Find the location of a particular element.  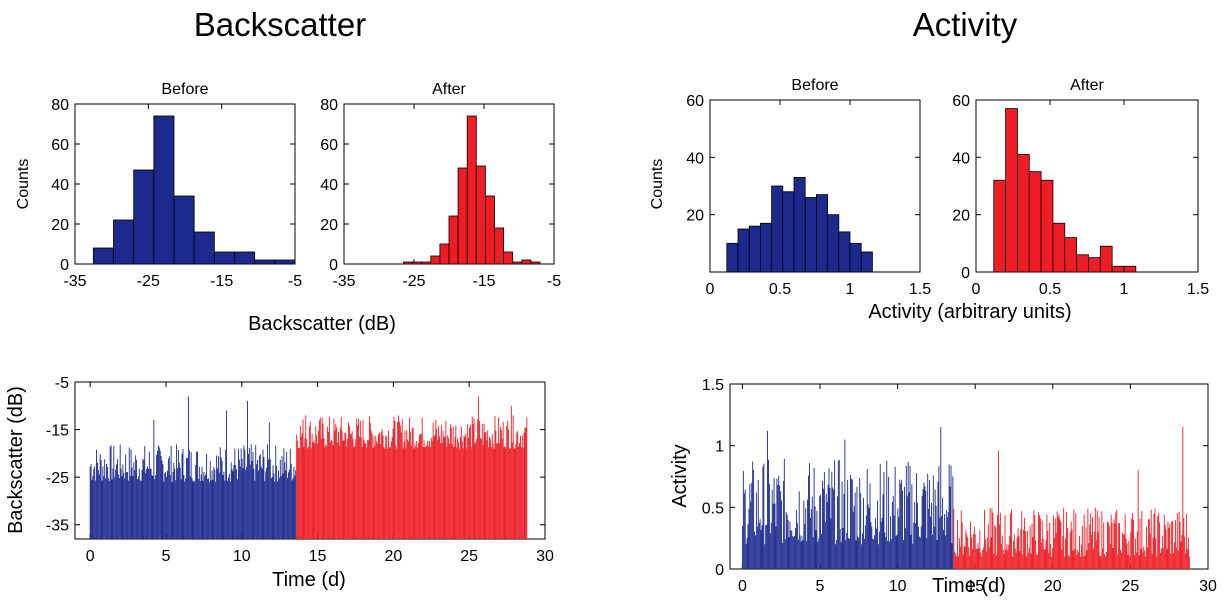

x-tick-label: 5 is located at coordinates (820, 586).